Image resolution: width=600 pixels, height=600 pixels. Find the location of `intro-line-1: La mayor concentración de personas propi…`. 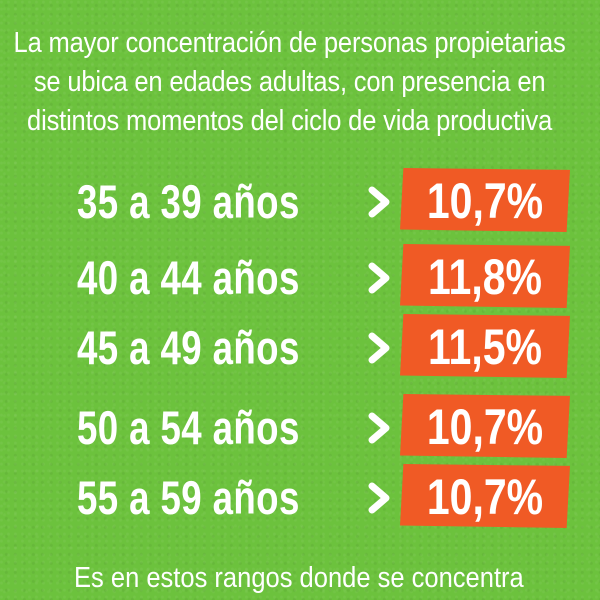

intro-line-1: La mayor concentración de personas propi… is located at coordinates (289, 43).